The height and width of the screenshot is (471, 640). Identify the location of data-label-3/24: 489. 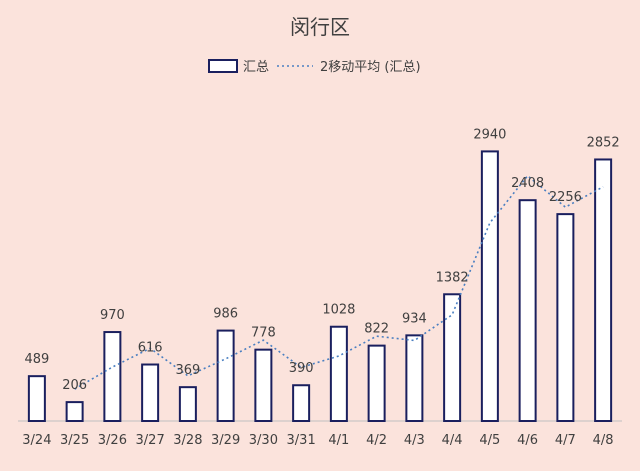
(36, 359).